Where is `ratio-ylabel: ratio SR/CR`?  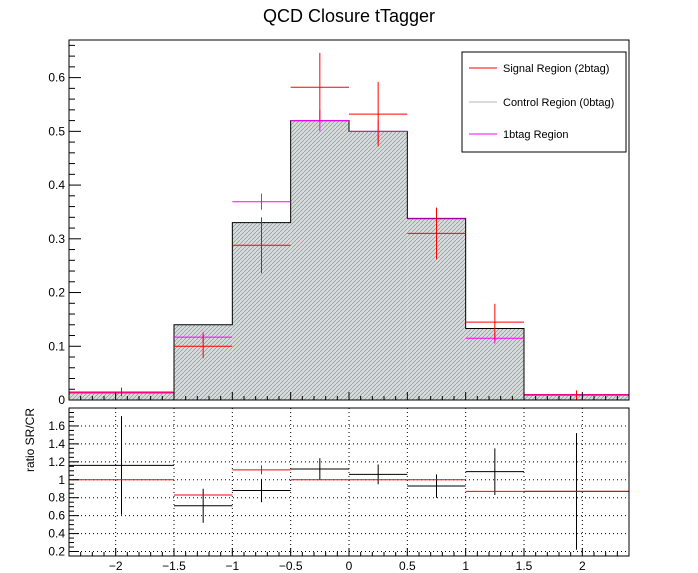
ratio-ylabel: ratio SR/CR is located at coordinates (30, 440).